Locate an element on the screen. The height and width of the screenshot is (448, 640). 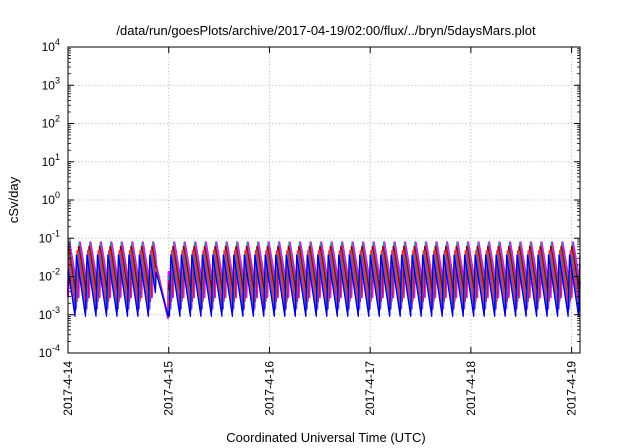
y-tick-label: 10² is located at coordinates (51, 122).